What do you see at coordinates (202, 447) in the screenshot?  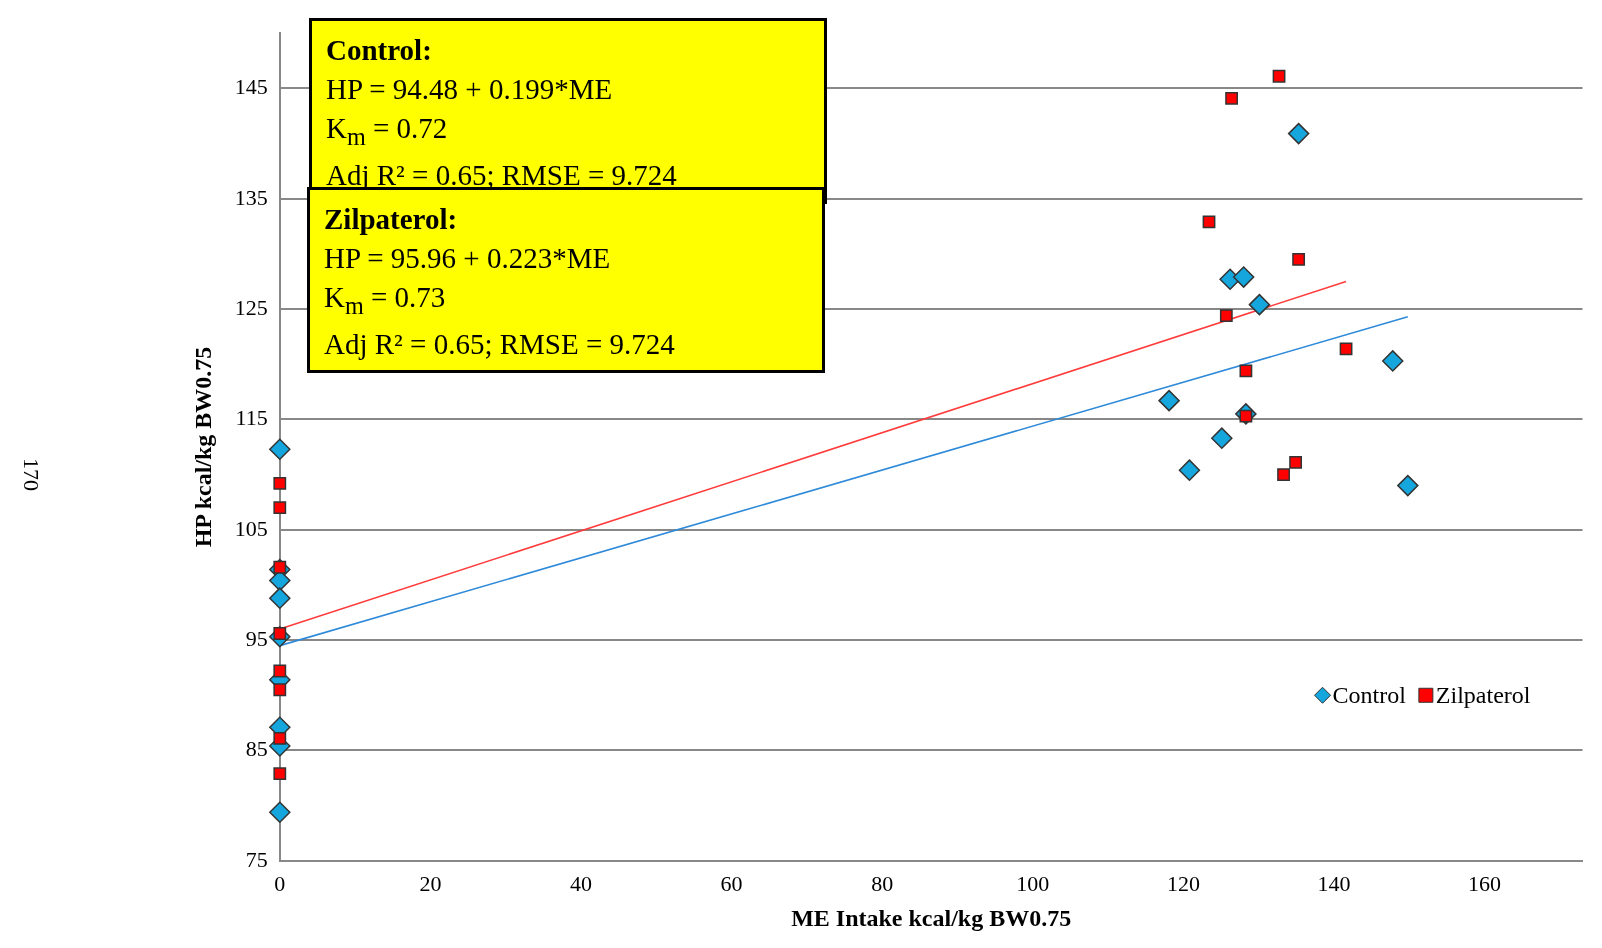 I see `y-axis-title: HP kcal/kg BW0.75` at bounding box center [202, 447].